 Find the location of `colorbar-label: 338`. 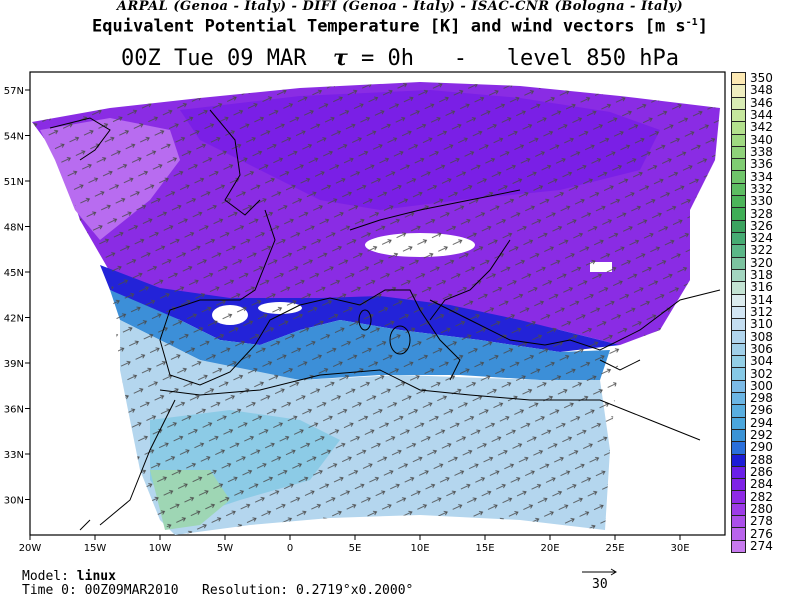

colorbar-label: 338 is located at coordinates (761, 152).